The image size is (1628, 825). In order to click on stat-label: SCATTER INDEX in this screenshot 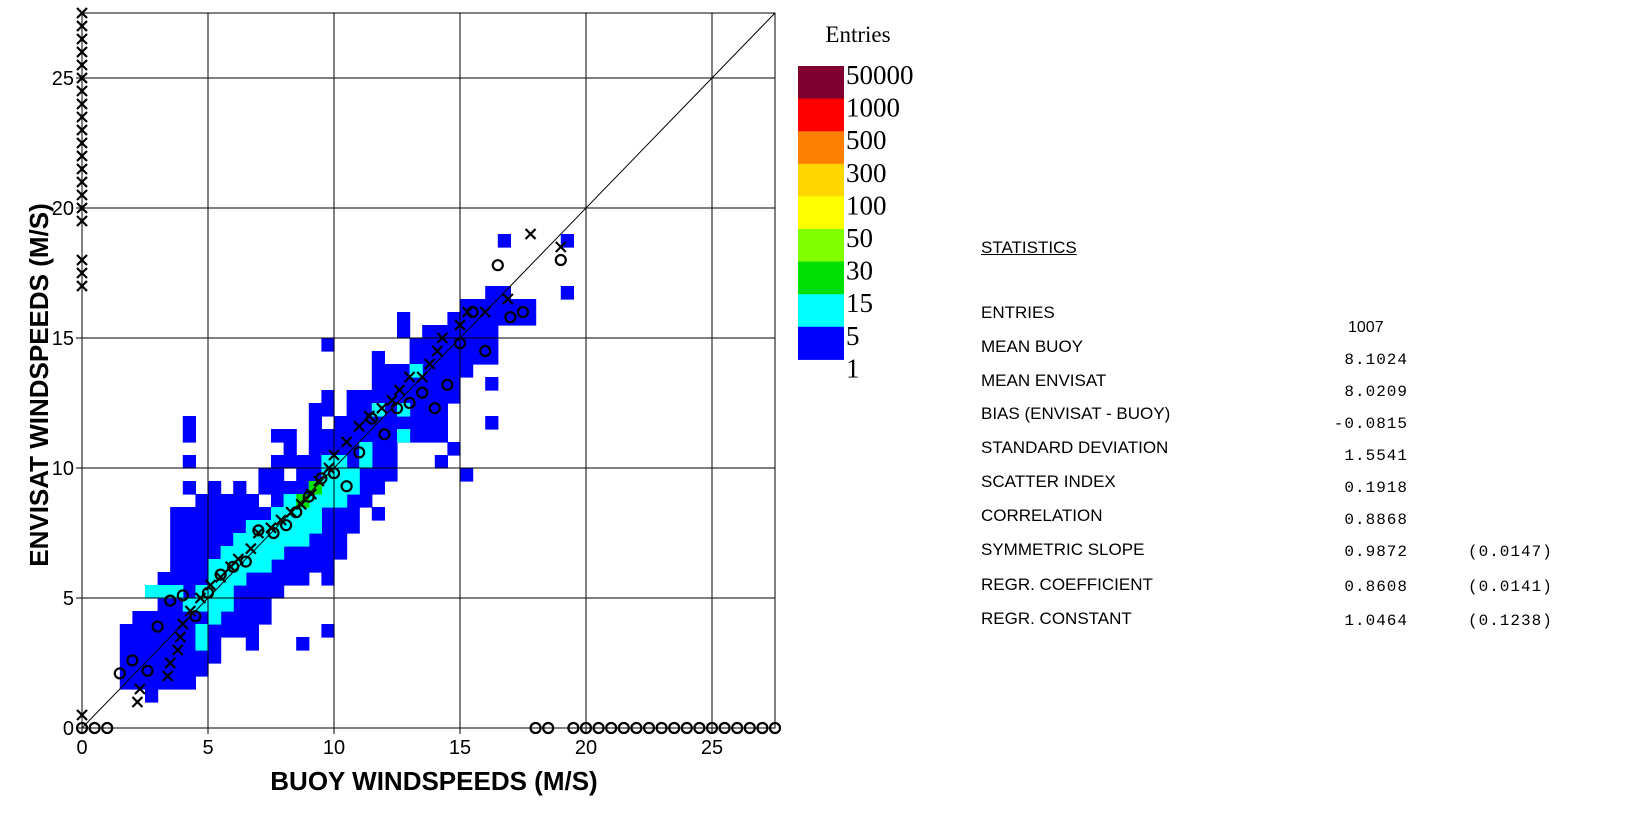, I will do `click(1048, 481)`.